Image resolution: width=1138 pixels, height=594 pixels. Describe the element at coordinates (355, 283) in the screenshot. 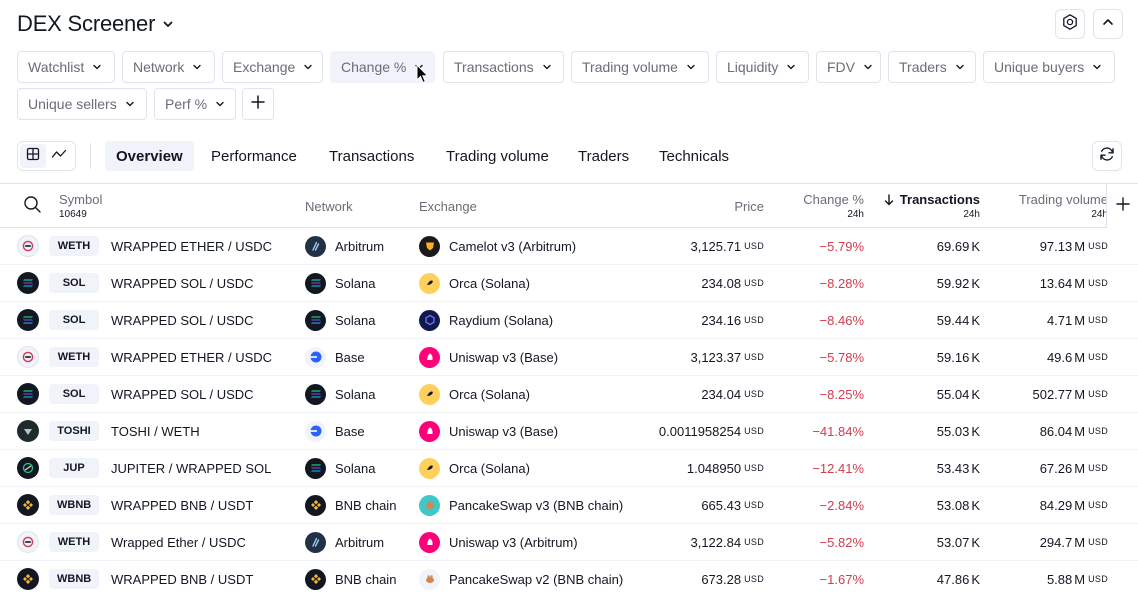

I see `network-name: Solana` at that location.